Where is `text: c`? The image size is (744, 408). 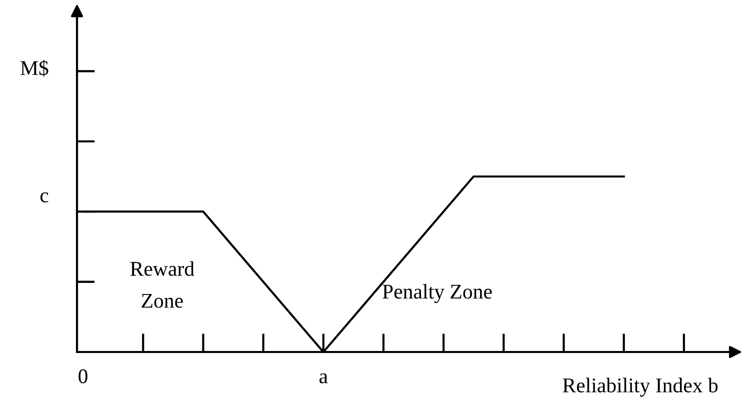 text: c is located at coordinates (44, 197).